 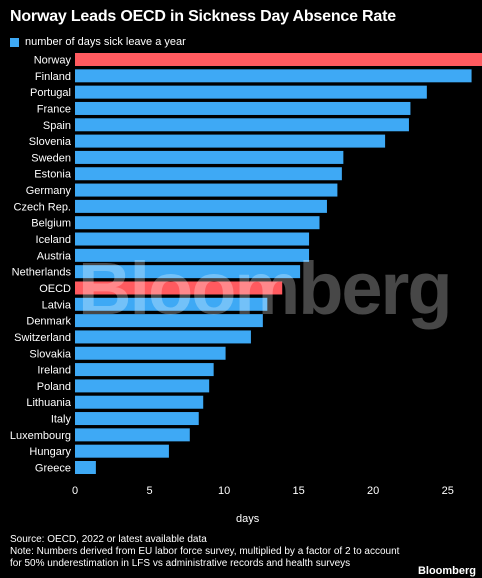 I want to click on category-label: Finland, so click(x=53, y=77).